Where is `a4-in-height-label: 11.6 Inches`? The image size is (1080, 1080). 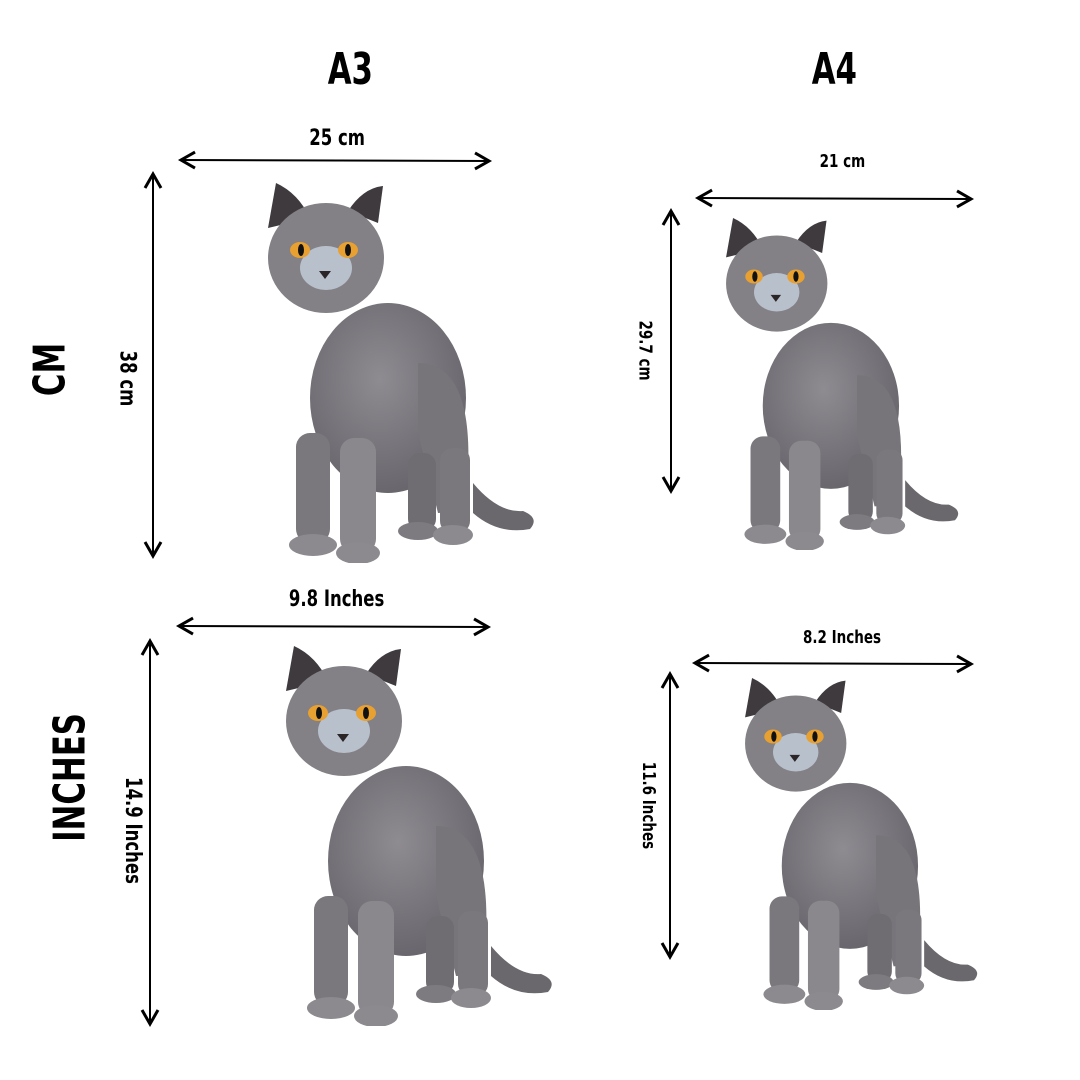 a4-in-height-label: 11.6 Inches is located at coordinates (648, 805).